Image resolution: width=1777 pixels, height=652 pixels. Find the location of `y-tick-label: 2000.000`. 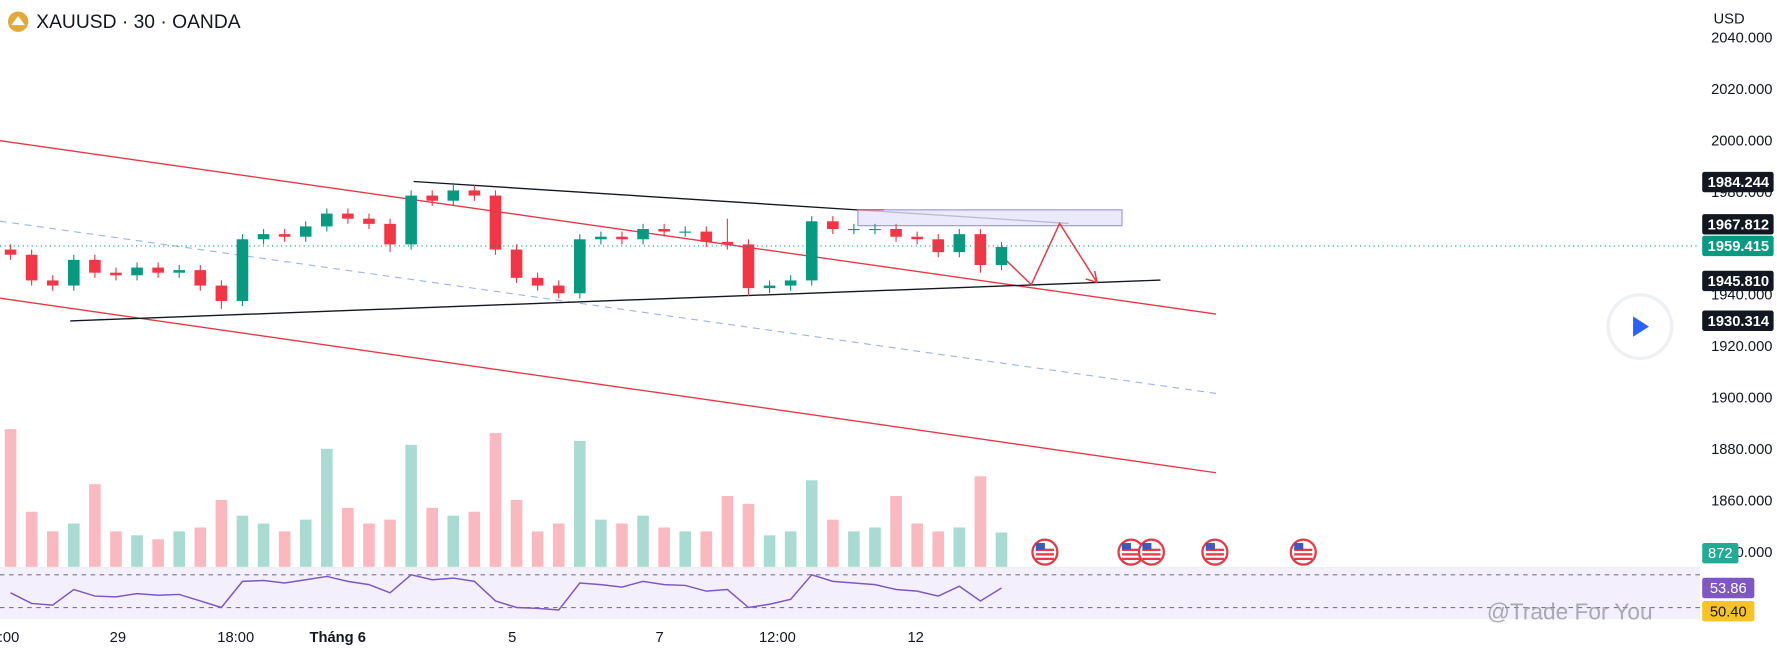

y-tick-label: 2000.000 is located at coordinates (1741, 141).